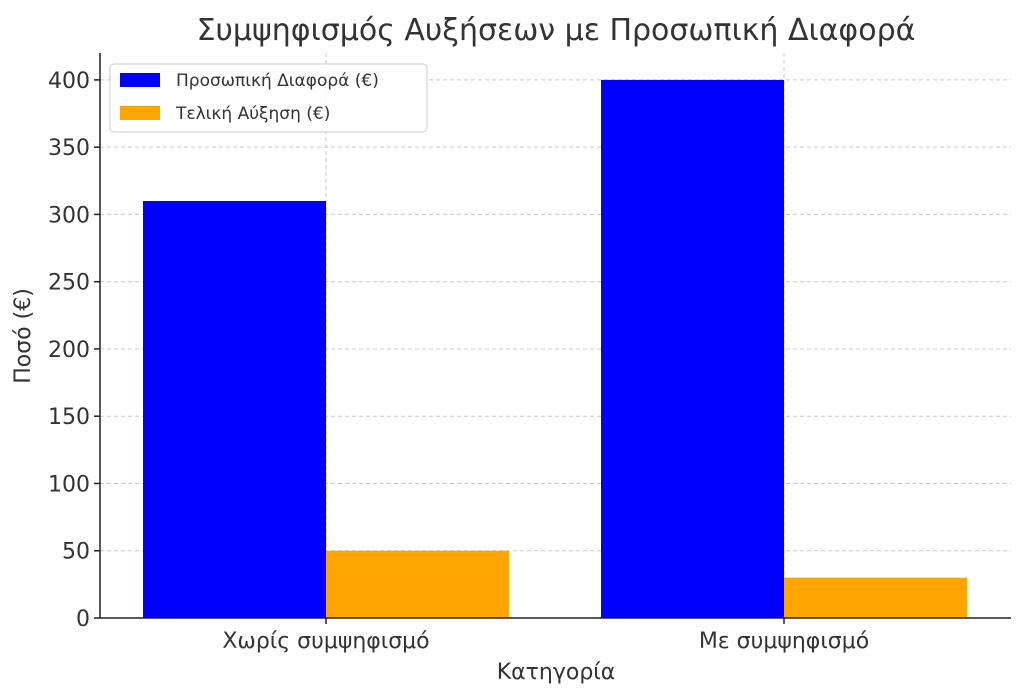 Image resolution: width=1024 pixels, height=698 pixels. What do you see at coordinates (252, 114) in the screenshot?
I see `legend-label-final-increase: Τελική Αύξηση (€)` at bounding box center [252, 114].